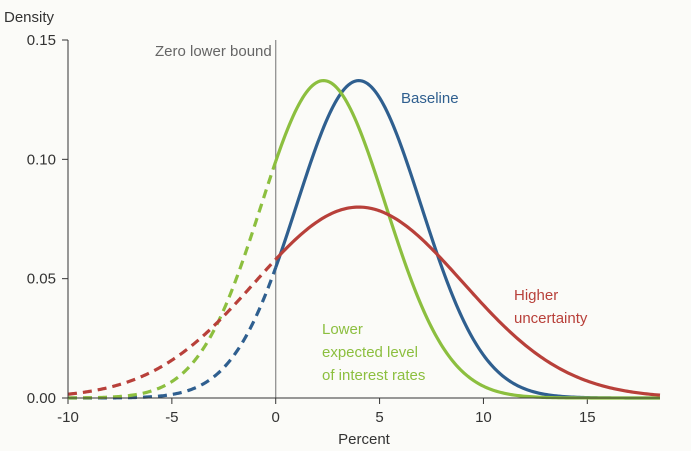 This screenshot has width=691, height=451. I want to click on y-tick-label: 0.15, so click(41, 40).